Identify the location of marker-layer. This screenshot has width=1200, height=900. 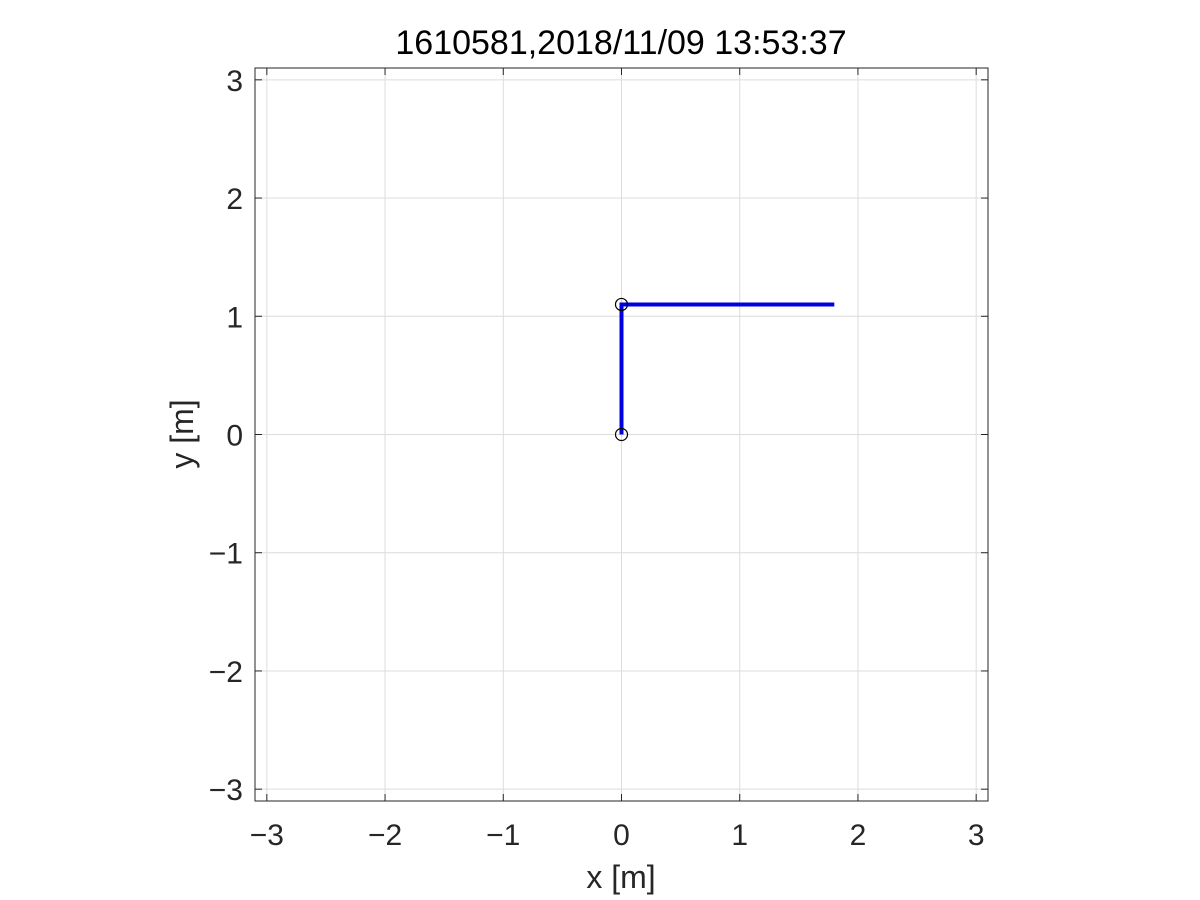
(621, 369).